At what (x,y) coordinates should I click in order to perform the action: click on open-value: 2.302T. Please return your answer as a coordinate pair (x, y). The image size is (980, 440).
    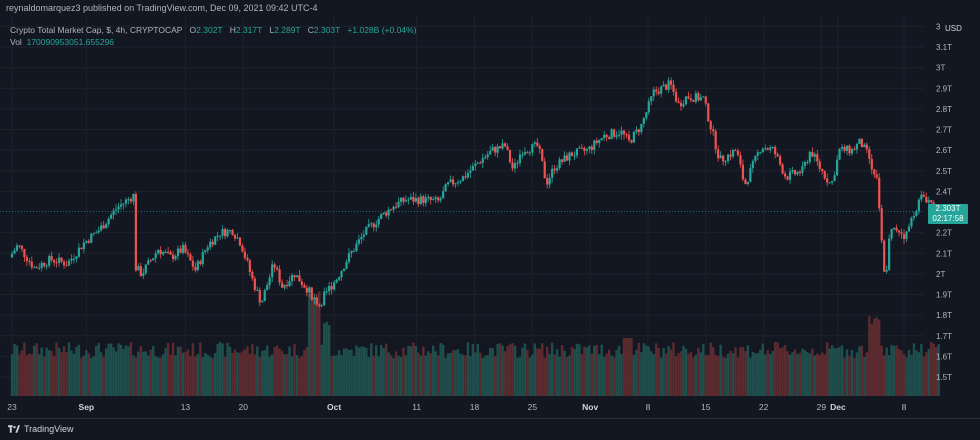
    Looking at the image, I should click on (209, 30).